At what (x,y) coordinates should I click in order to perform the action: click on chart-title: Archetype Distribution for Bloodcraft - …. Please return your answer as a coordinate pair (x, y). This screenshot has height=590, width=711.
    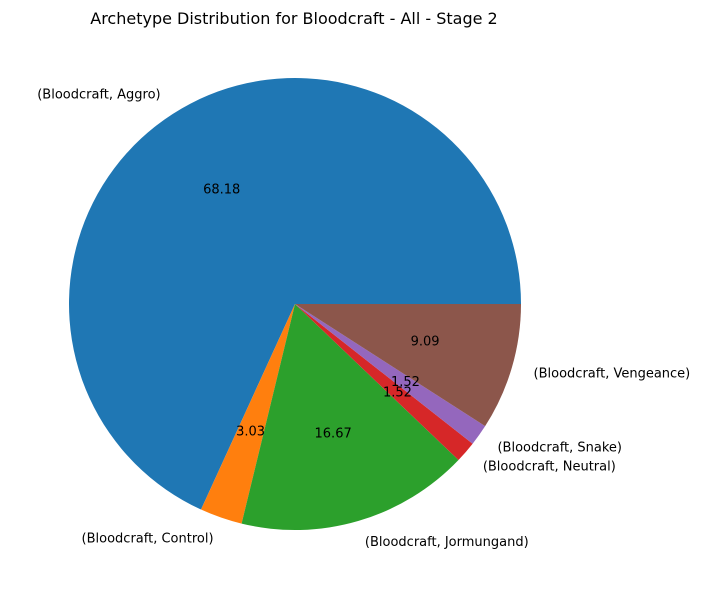
    Looking at the image, I should click on (293, 18).